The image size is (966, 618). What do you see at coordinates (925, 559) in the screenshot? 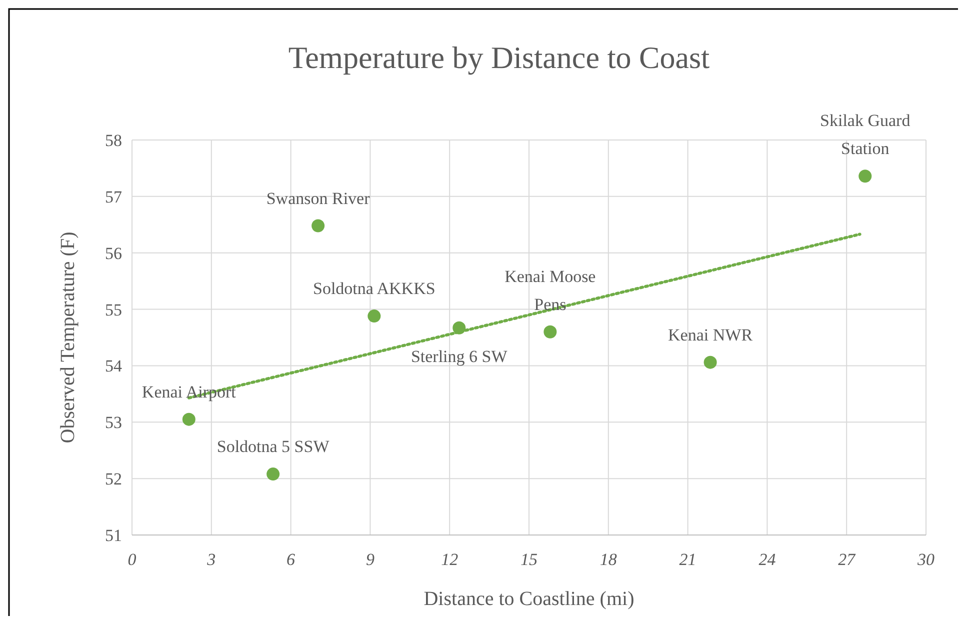
I see `x-tick-label: 30` at bounding box center [925, 559].